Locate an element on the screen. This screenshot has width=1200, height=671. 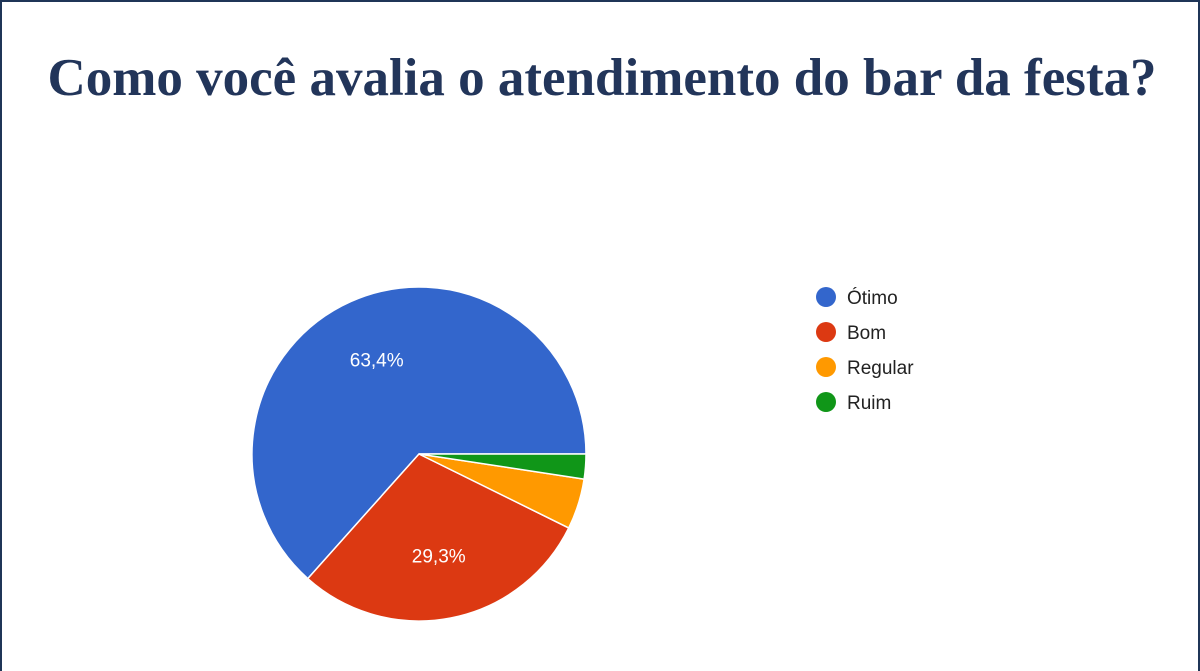
legend-label: Ruim is located at coordinates (869, 403).